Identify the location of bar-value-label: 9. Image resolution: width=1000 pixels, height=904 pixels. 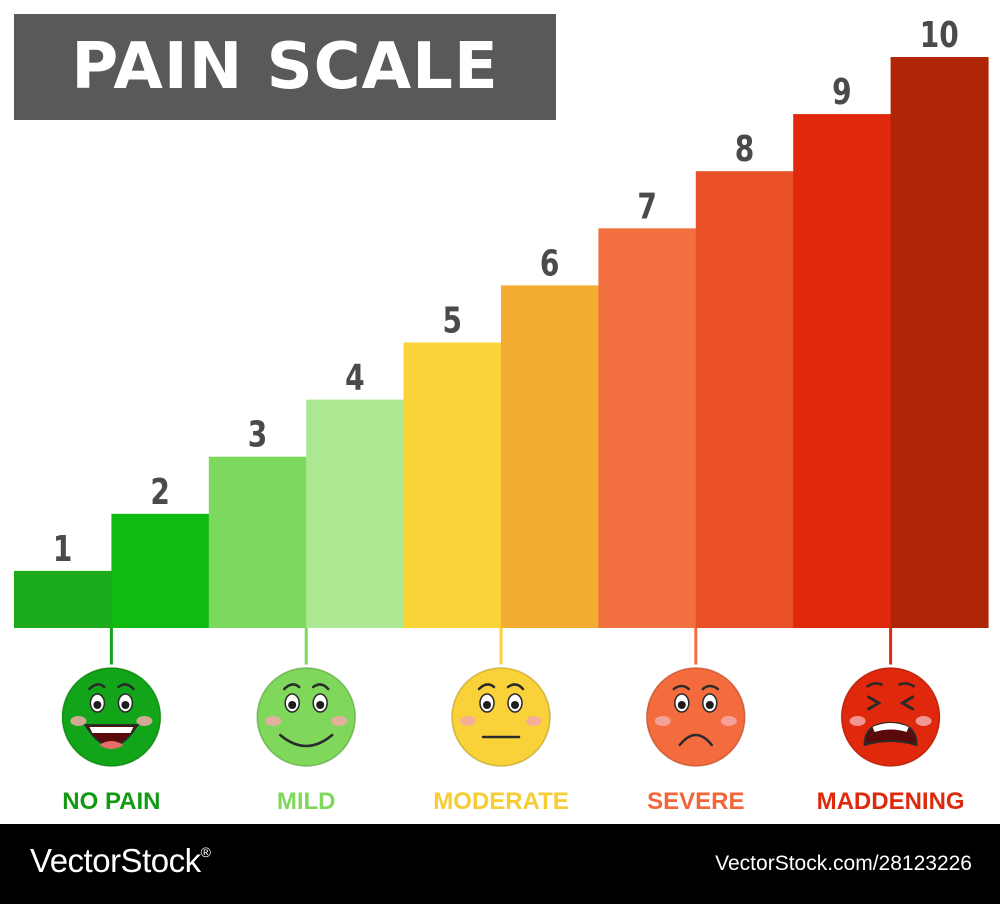
(842, 92).